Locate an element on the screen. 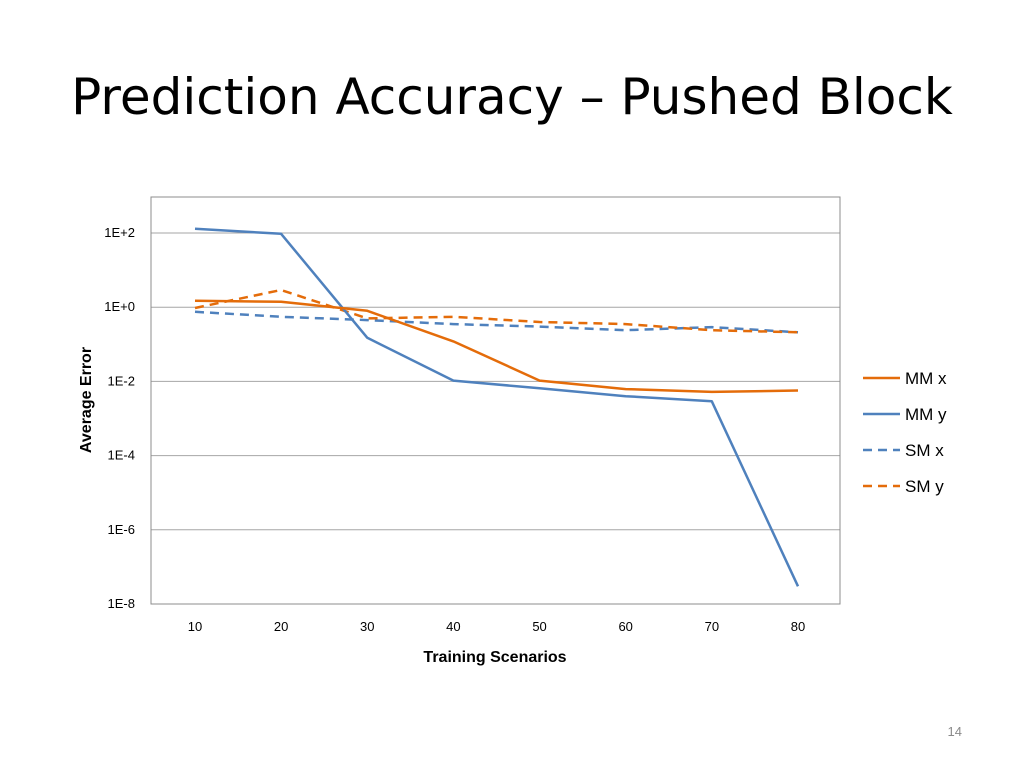 This screenshot has height=768, width=1024. x-tick-label: 60 is located at coordinates (625, 626).